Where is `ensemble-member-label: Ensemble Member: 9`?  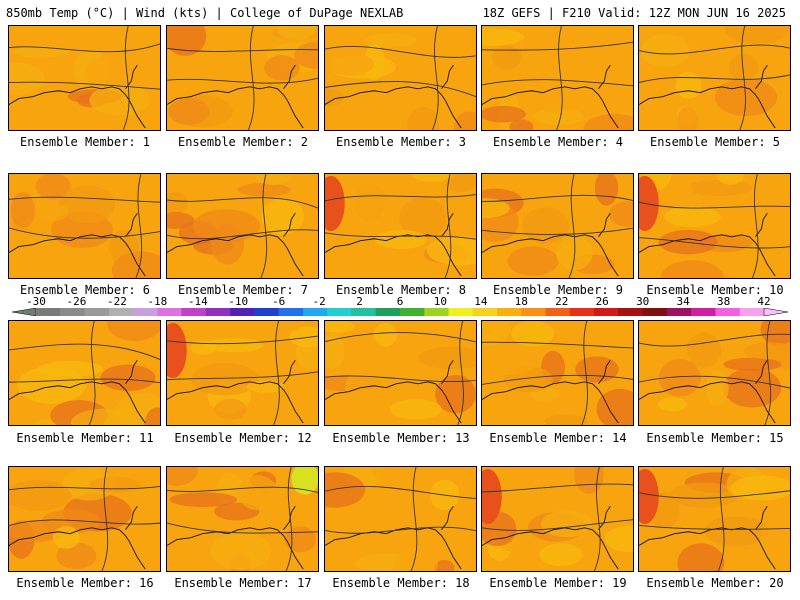
ensemble-member-label: Ensemble Member: 9 is located at coordinates (558, 290).